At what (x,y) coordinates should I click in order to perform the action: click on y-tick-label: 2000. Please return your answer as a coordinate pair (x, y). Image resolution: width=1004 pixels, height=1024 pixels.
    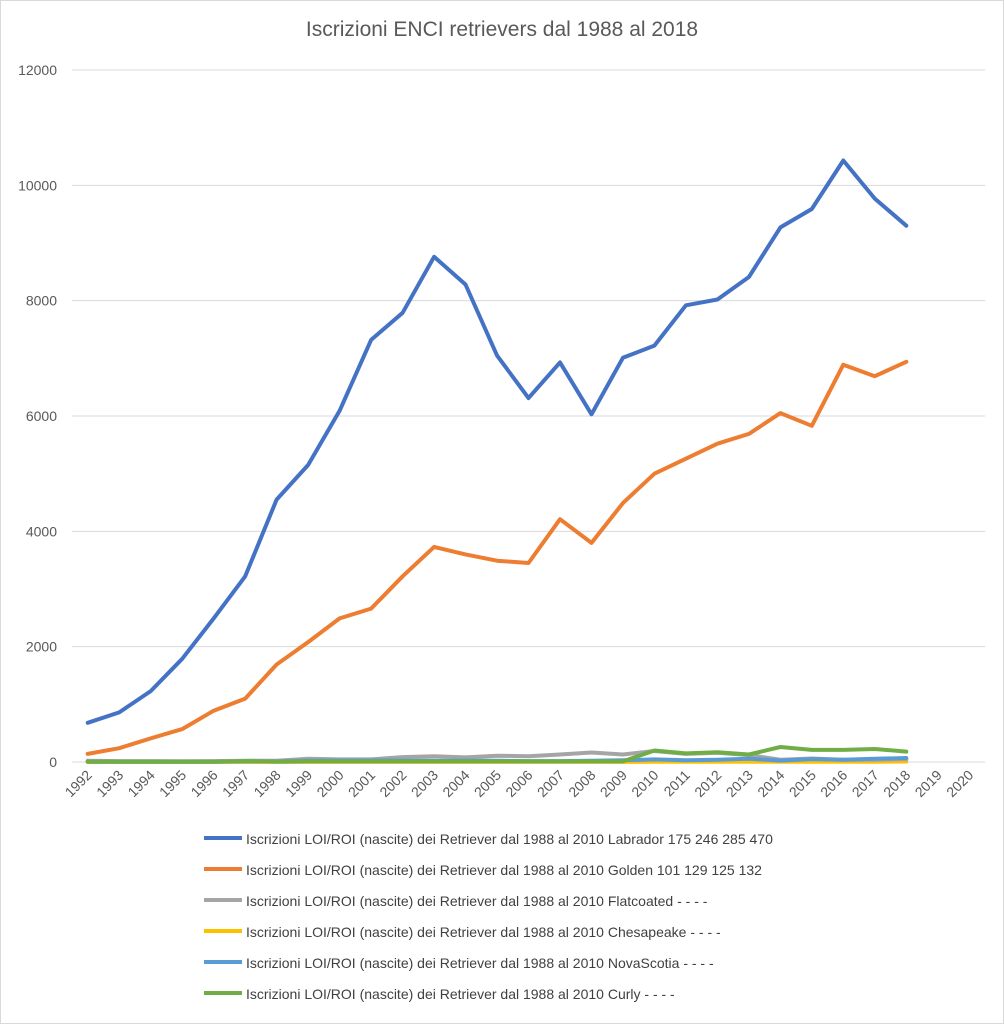
    Looking at the image, I should click on (41, 647).